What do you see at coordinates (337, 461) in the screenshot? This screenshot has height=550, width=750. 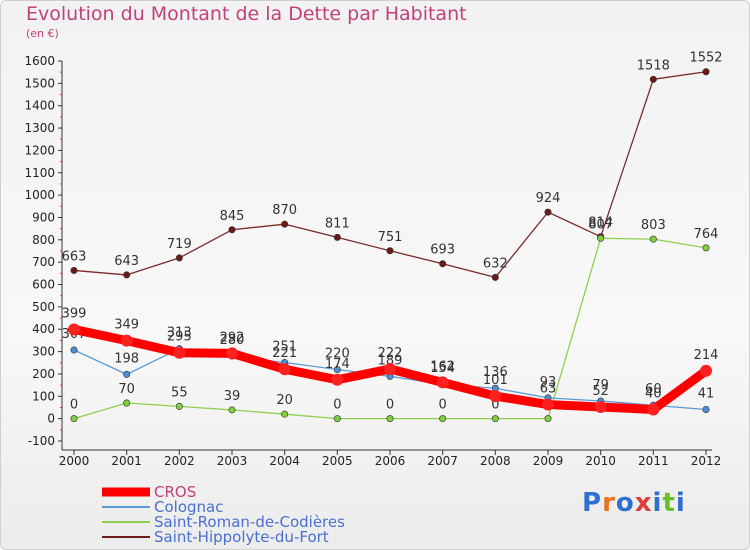 I see `x-tick-label: 2005` at bounding box center [337, 461].